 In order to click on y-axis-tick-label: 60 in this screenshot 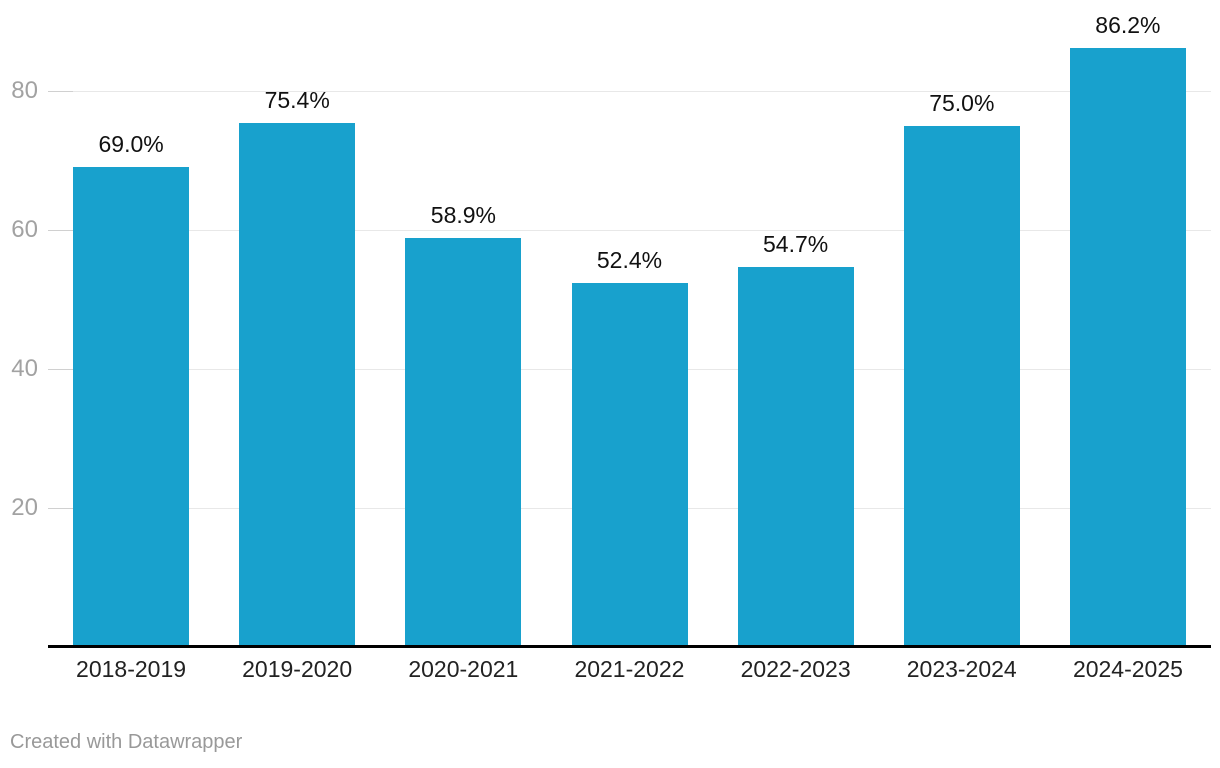, I will do `click(24, 229)`.